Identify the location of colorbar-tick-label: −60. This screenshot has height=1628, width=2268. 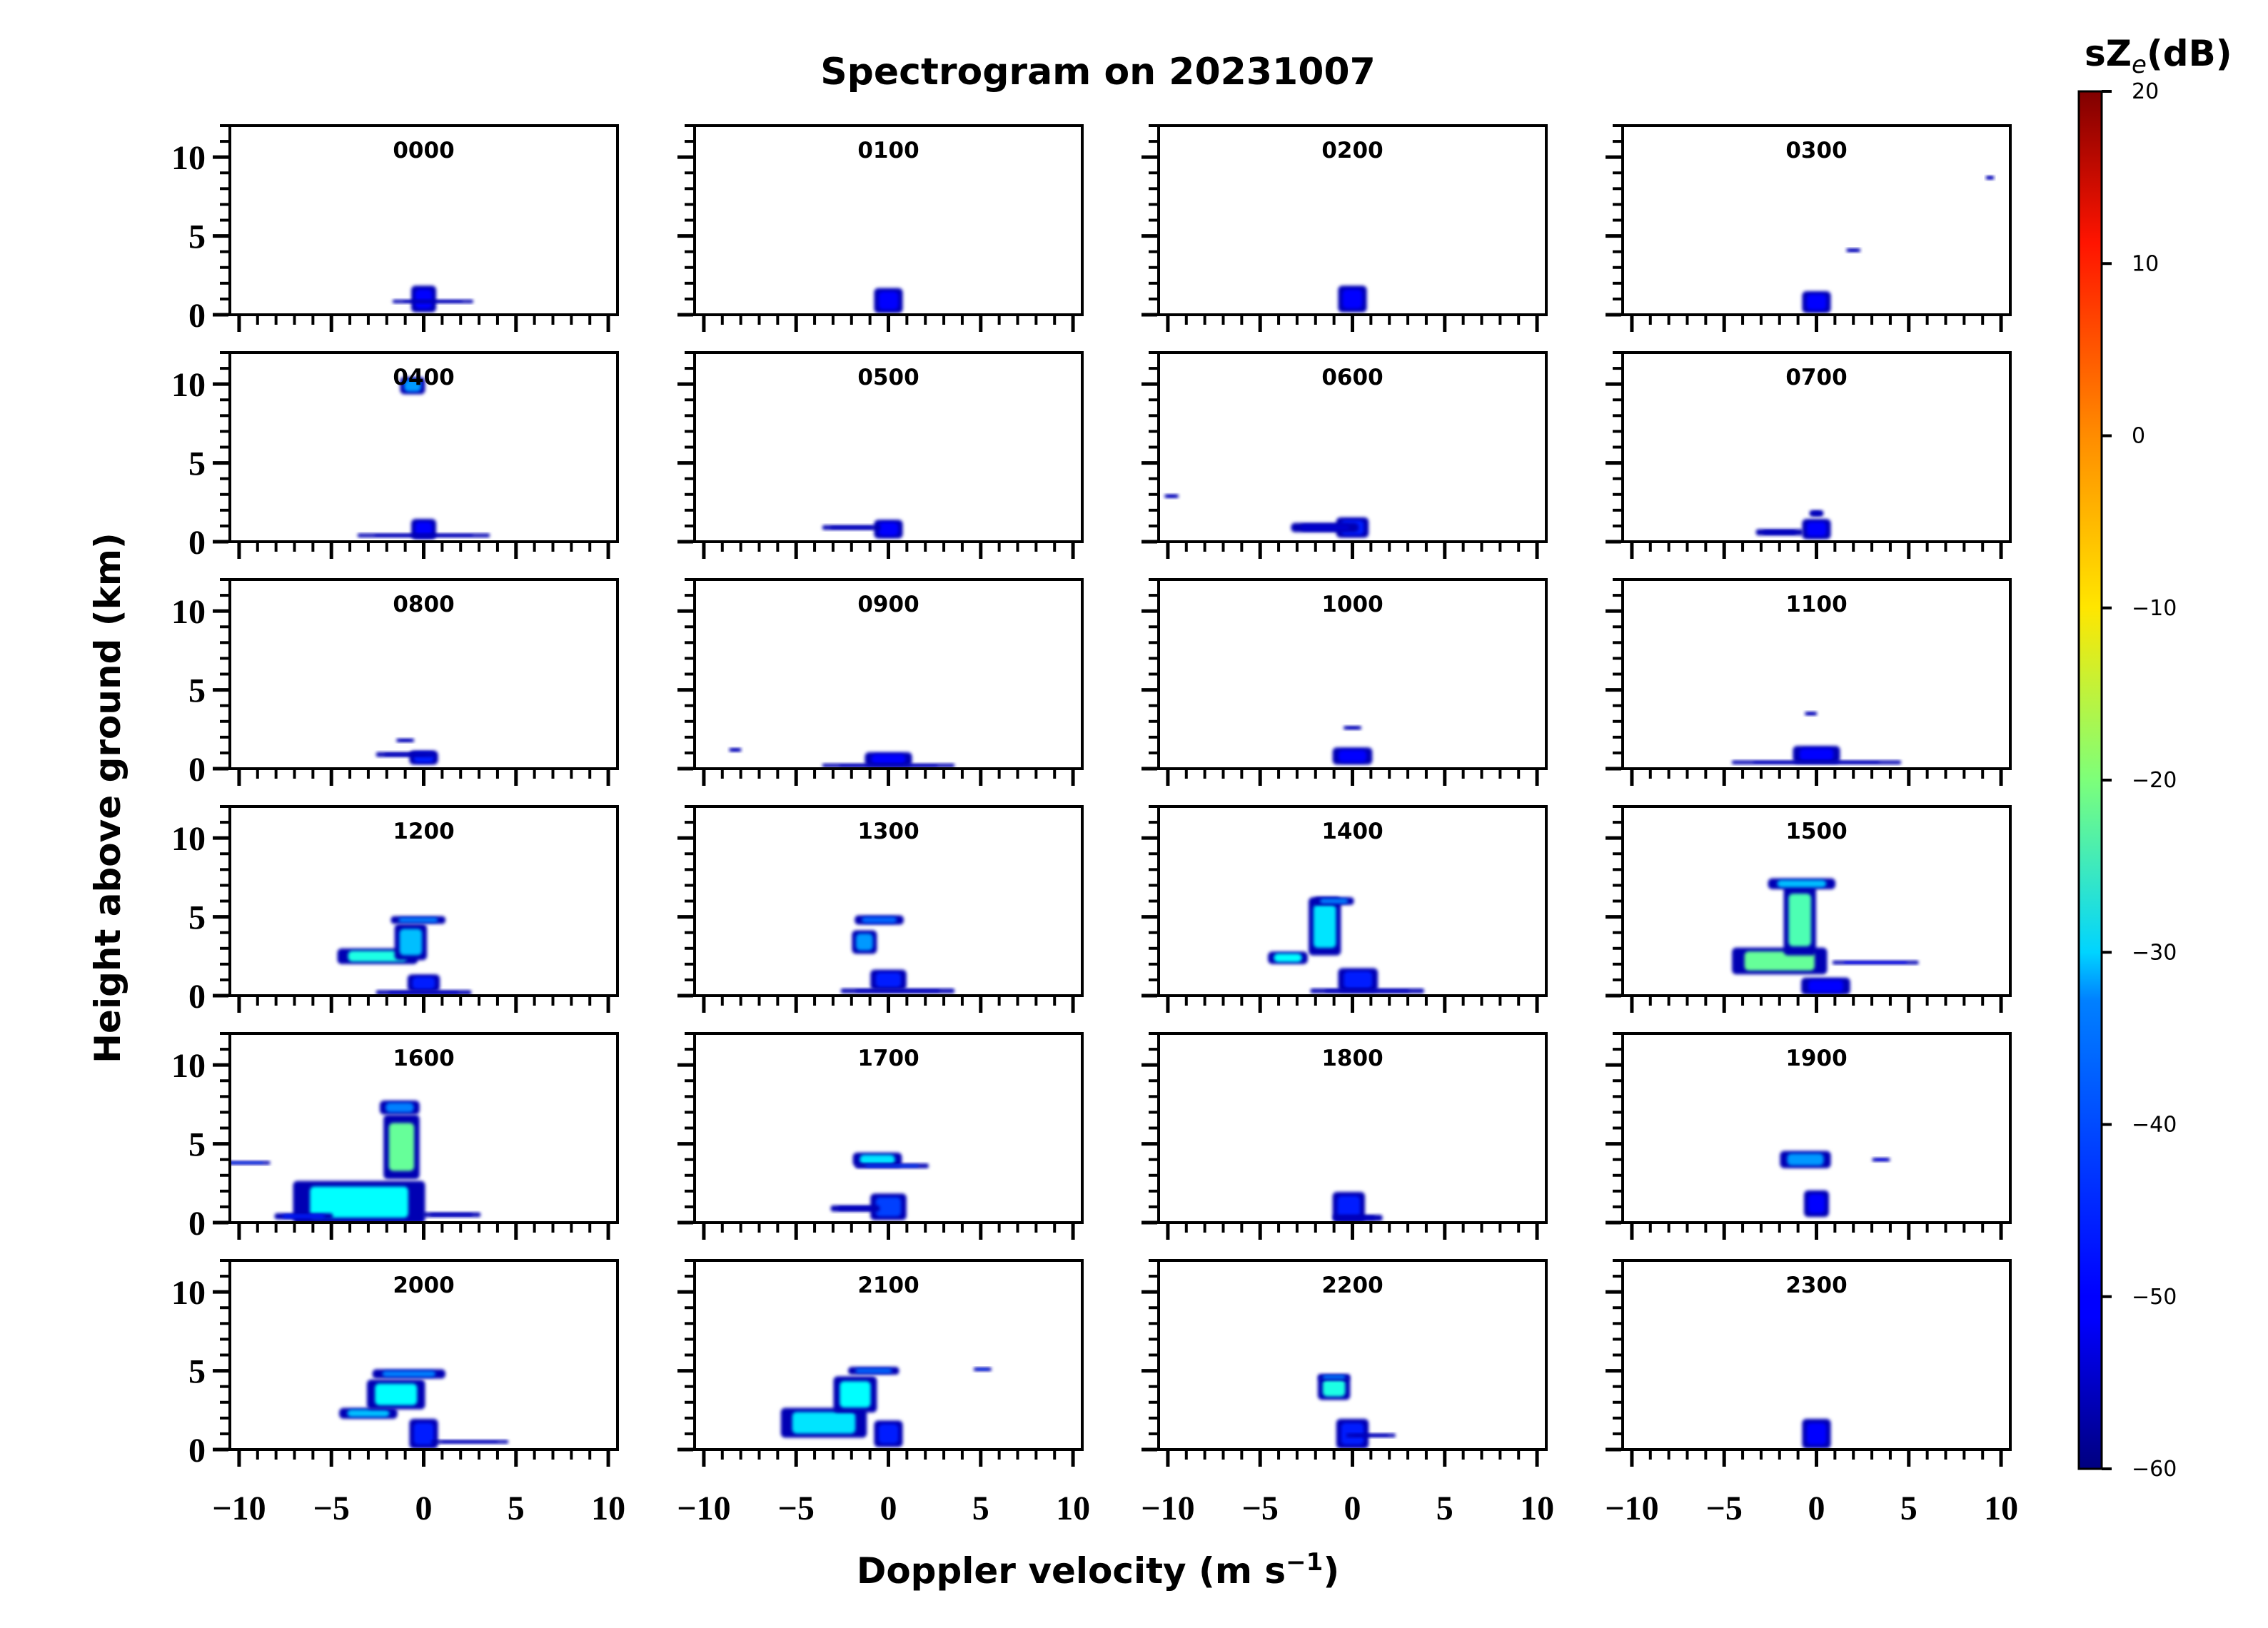
(2154, 1469).